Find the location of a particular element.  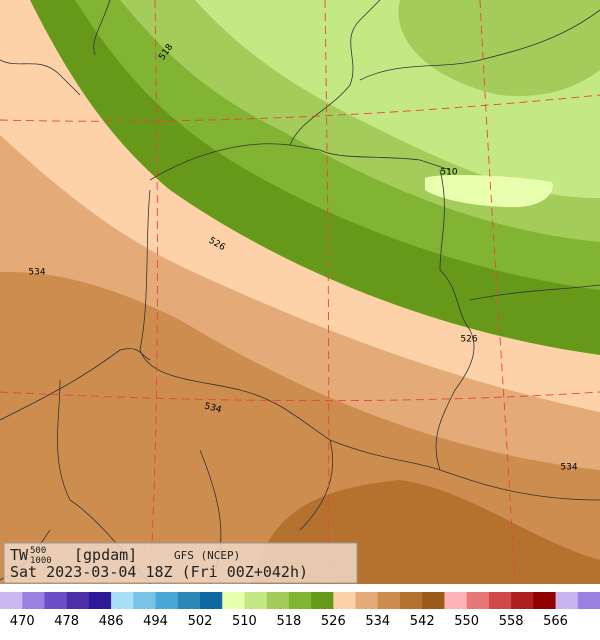

colorbar-tick-label: 478 is located at coordinates (66, 621).